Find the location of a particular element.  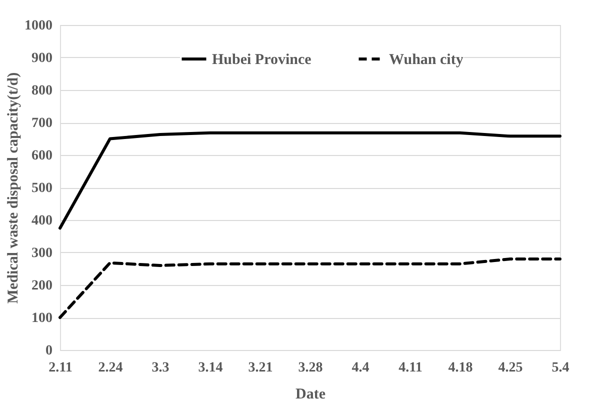

x-axis-title: Date is located at coordinates (311, 394).